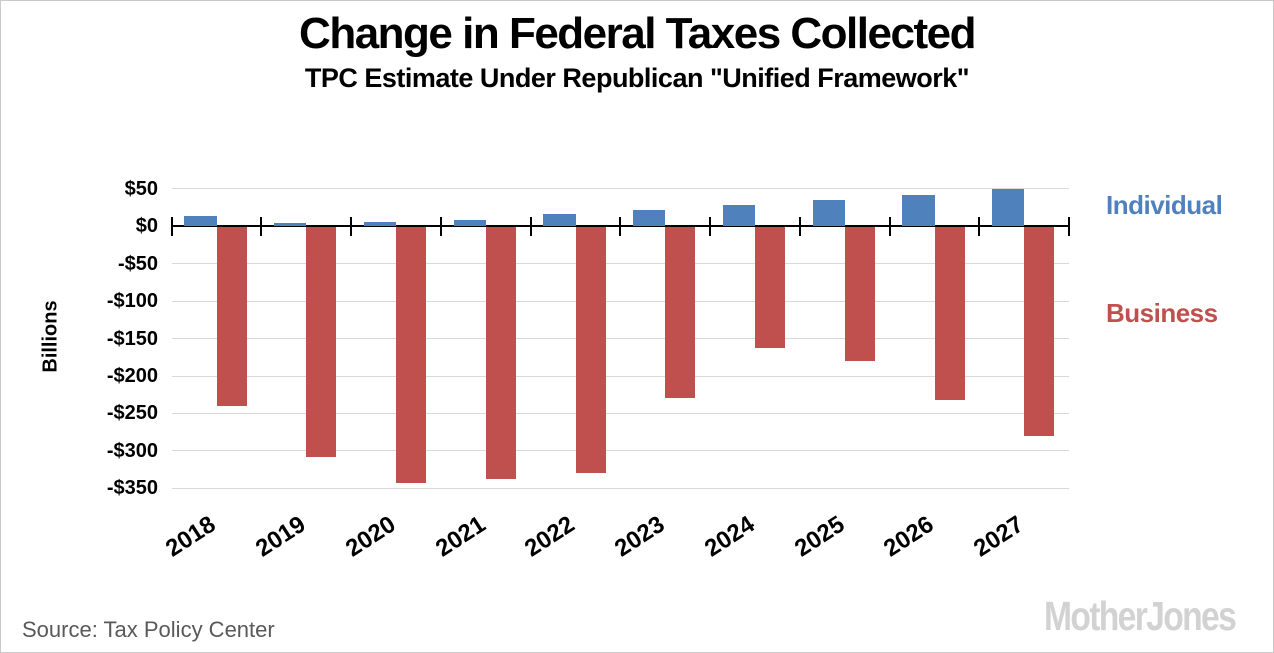 Image resolution: width=1274 pixels, height=653 pixels. Describe the element at coordinates (132, 338) in the screenshot. I see `y-tick-label: -$150` at that location.